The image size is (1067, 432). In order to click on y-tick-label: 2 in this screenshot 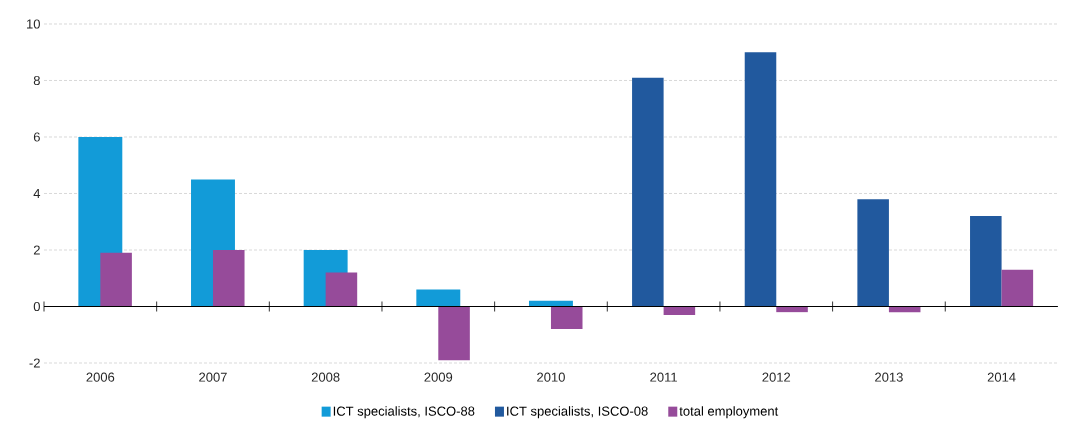, I will do `click(36, 250)`.